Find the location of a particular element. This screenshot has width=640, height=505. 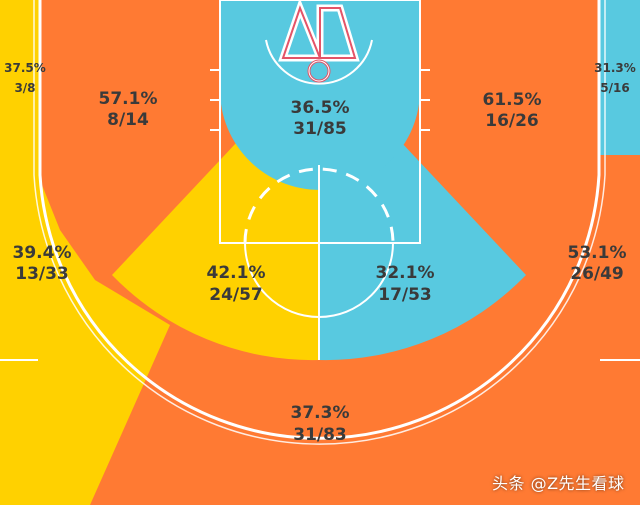

zone-pct-right-elbow-mid: 32.1% is located at coordinates (405, 273).